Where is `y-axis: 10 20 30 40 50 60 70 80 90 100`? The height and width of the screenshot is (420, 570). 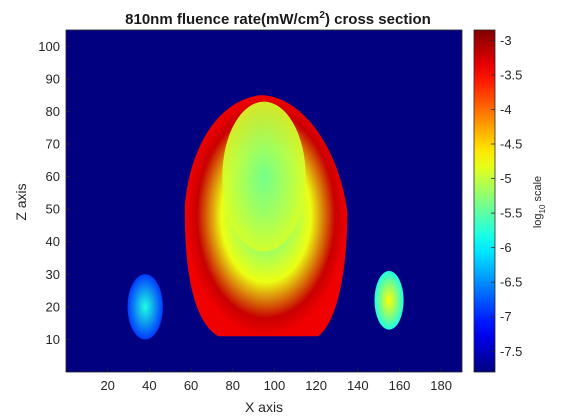
y-axis: 10 20 30 40 50 60 70 80 90 100 is located at coordinates (54, 193).